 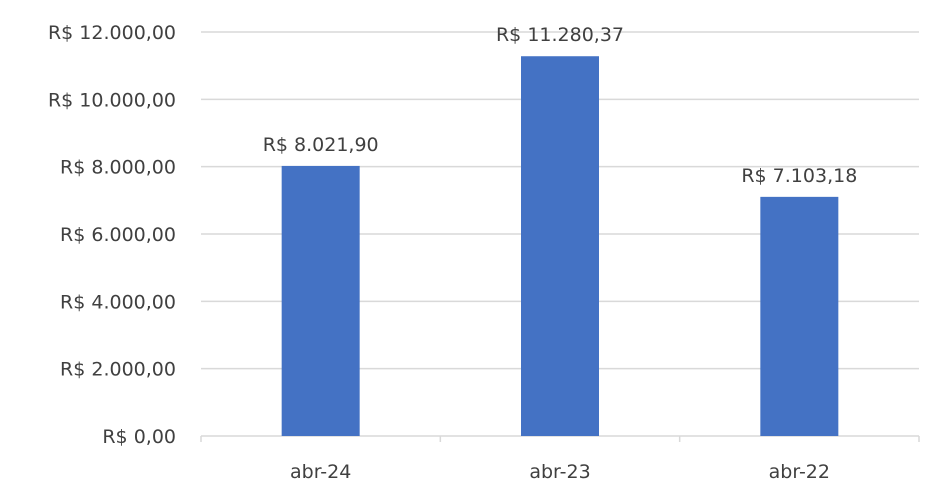 I want to click on x-tick-label: abr-22, so click(x=799, y=472).